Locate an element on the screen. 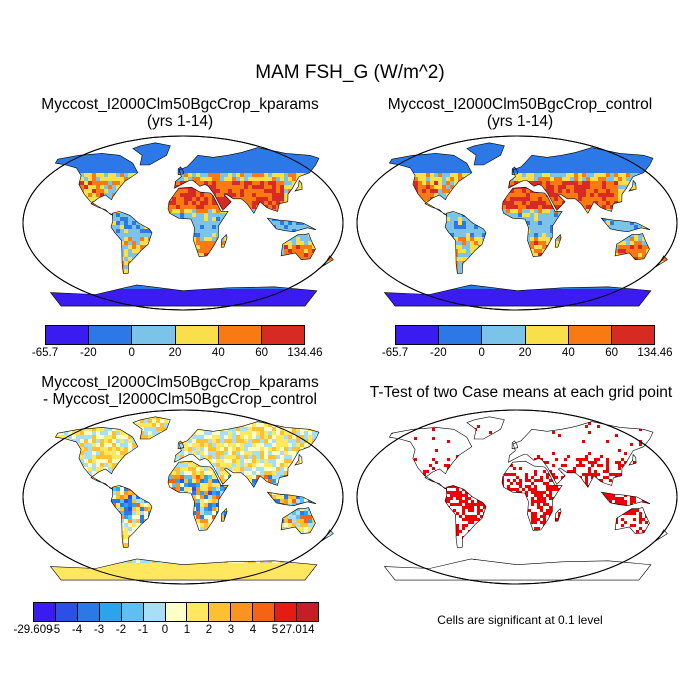 The width and height of the screenshot is (700, 700). panel1-title-line2: (yrs 1-14) is located at coordinates (180, 121).